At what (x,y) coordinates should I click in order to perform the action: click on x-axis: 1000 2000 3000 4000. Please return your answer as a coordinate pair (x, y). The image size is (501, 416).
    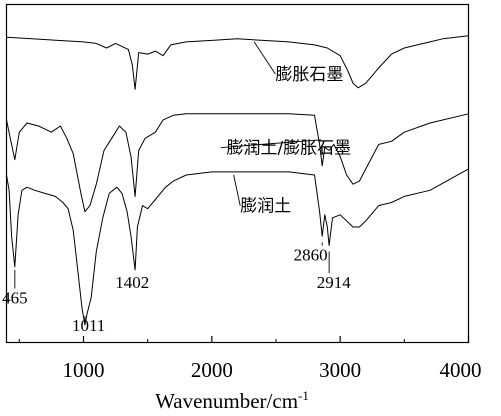
    Looking at the image, I should click on (250, 359).